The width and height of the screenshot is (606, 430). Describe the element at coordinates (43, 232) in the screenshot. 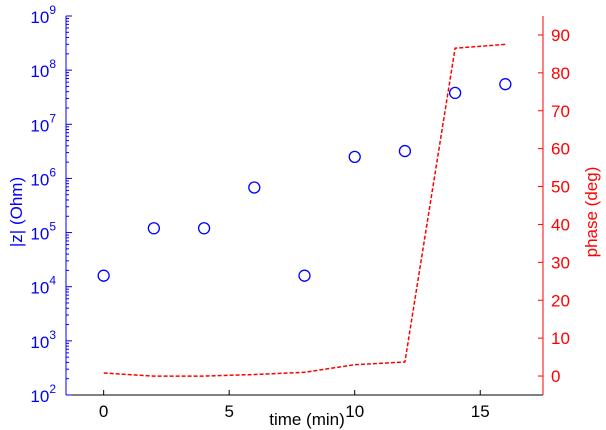

I see `left-y-tick-label: 10⁵` at that location.